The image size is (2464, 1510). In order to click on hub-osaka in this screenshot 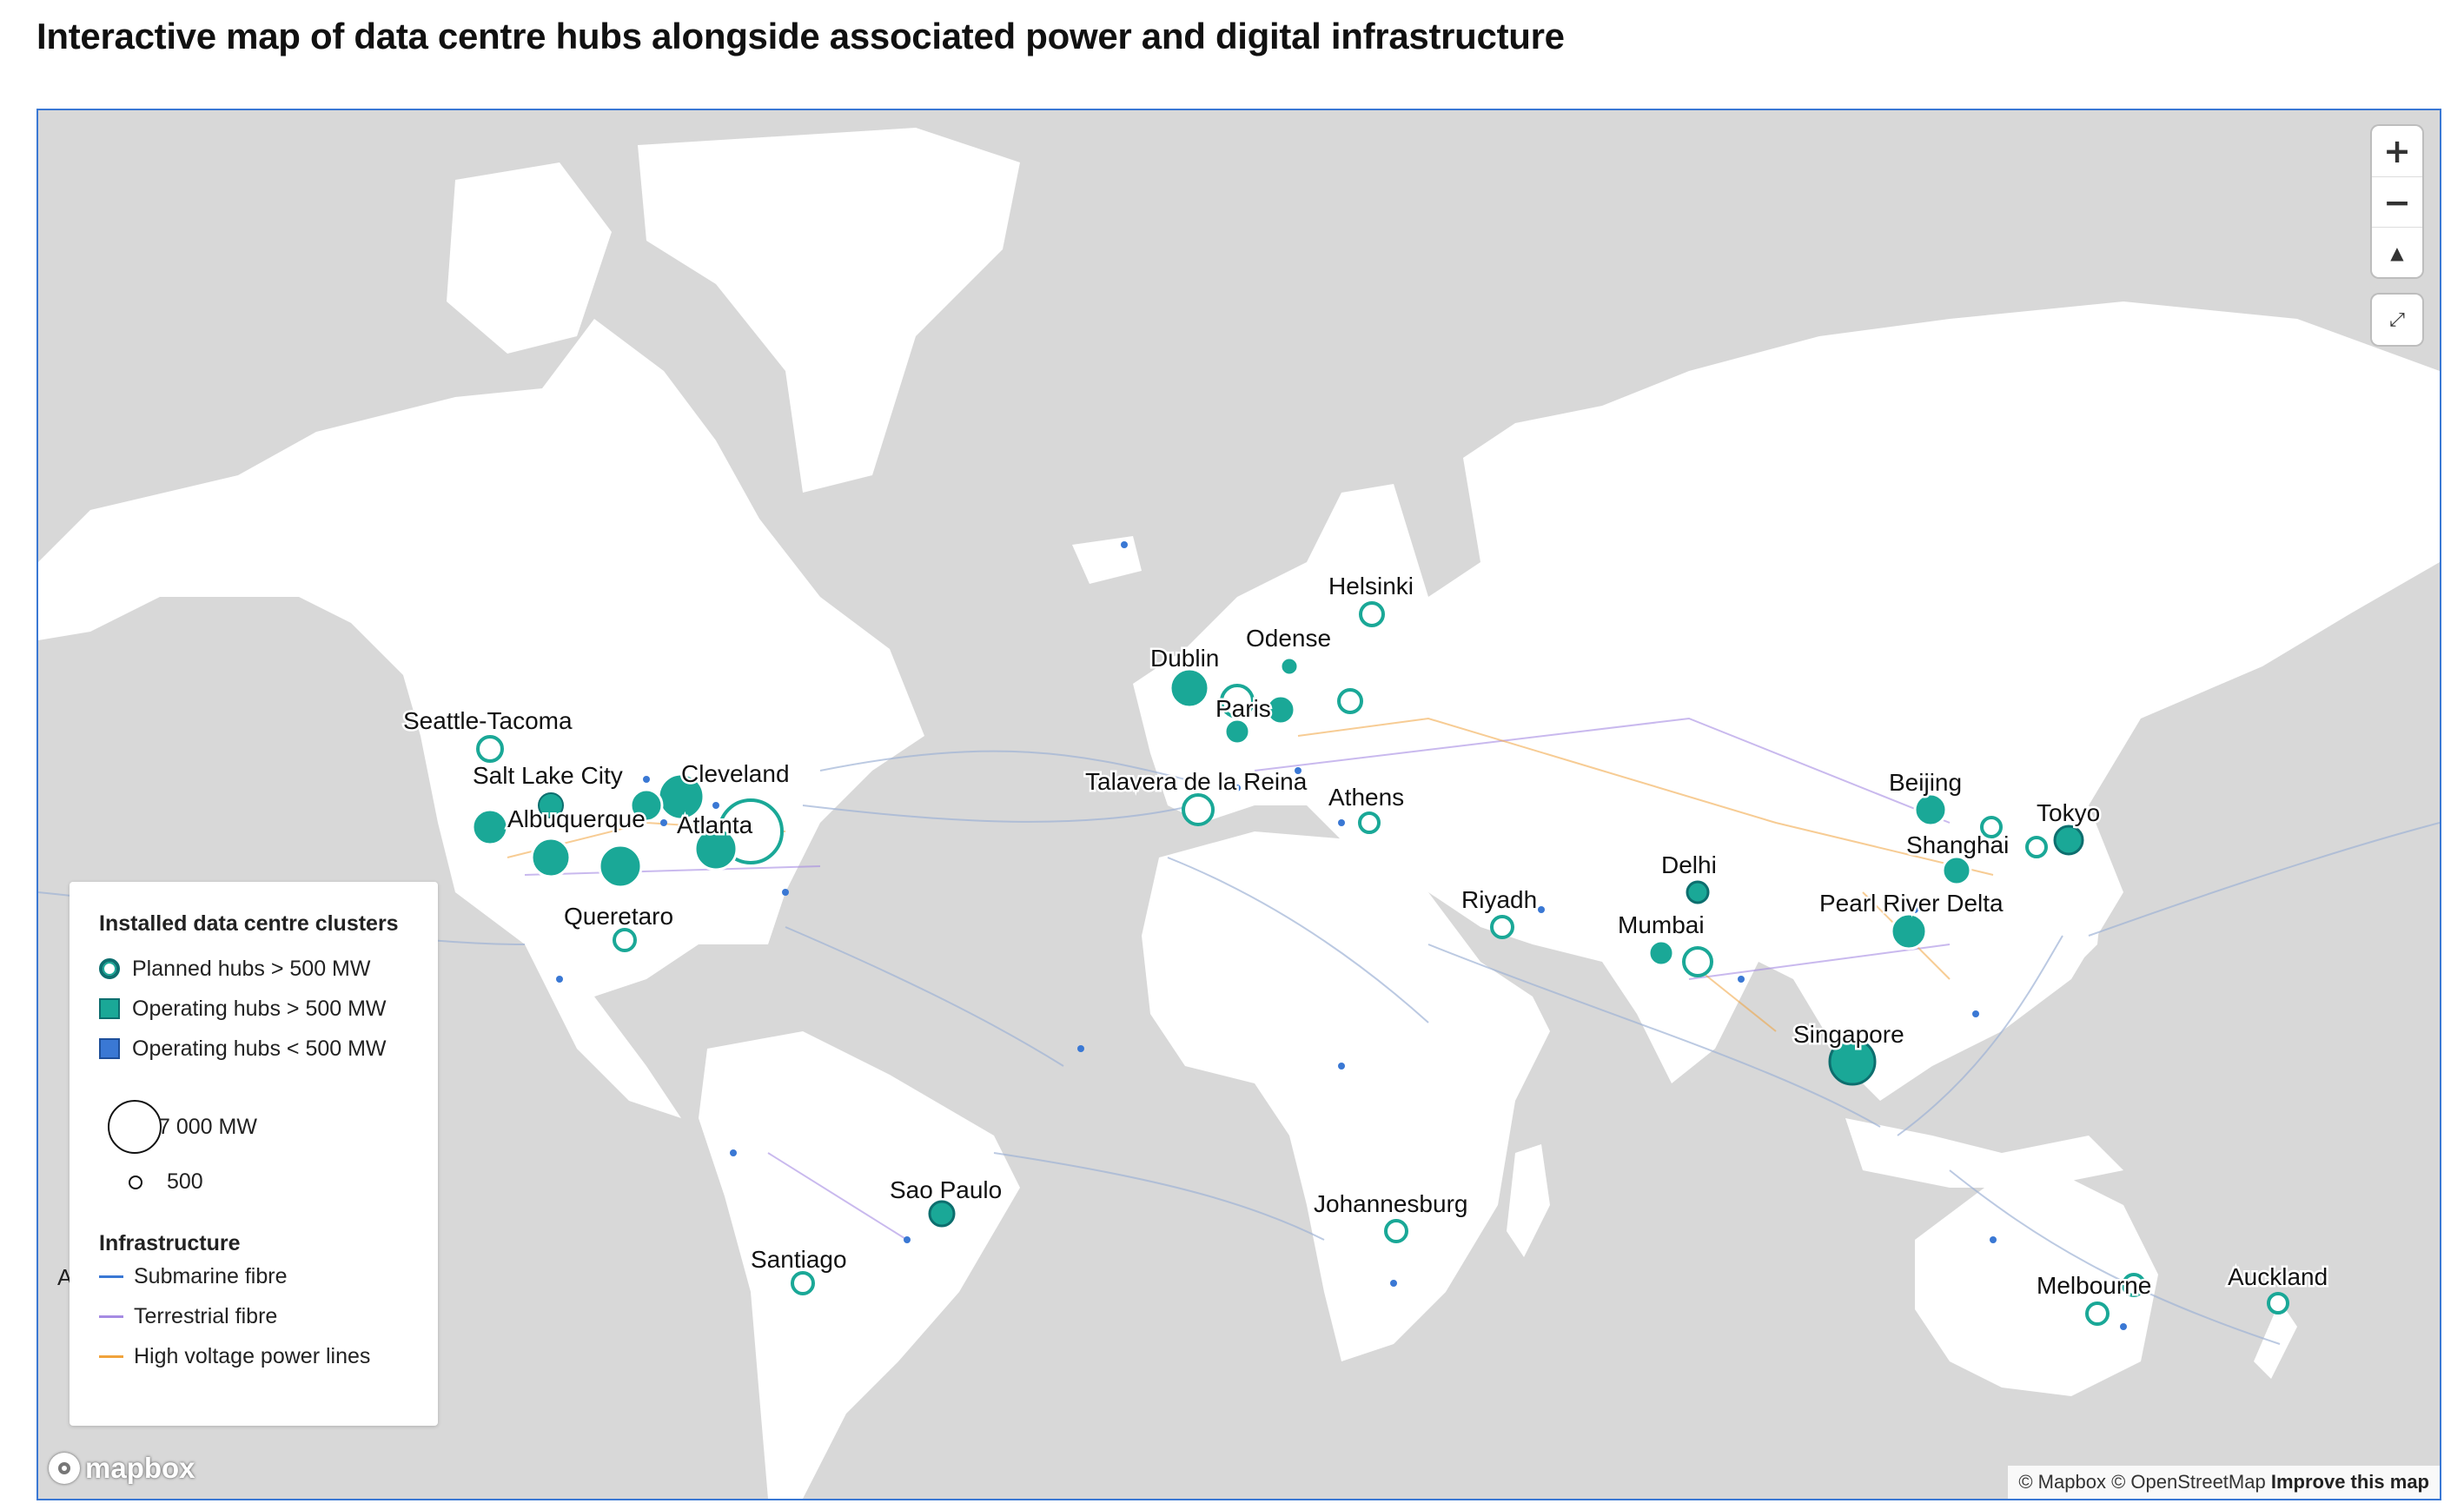, I will do `click(2036, 847)`.